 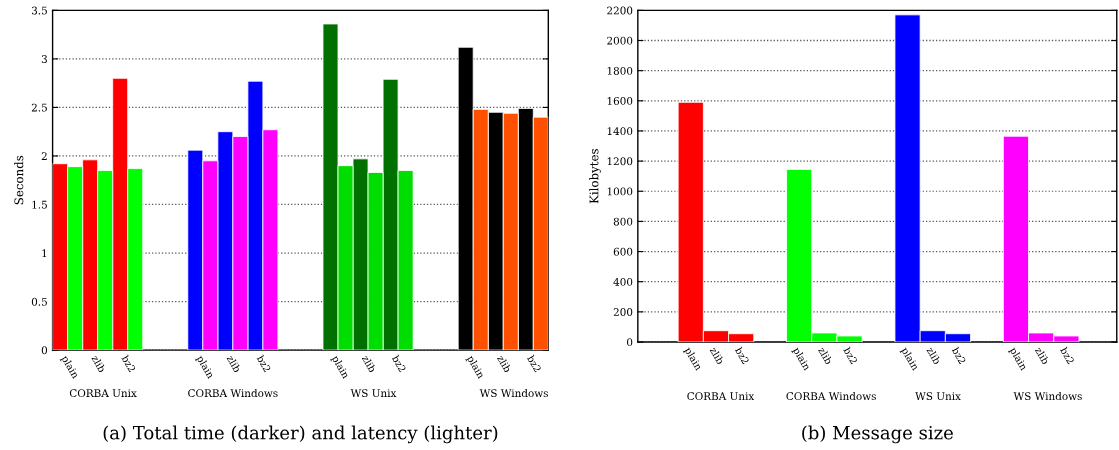 What do you see at coordinates (44, 59) in the screenshot?
I see `y-tick-label: 3` at bounding box center [44, 59].